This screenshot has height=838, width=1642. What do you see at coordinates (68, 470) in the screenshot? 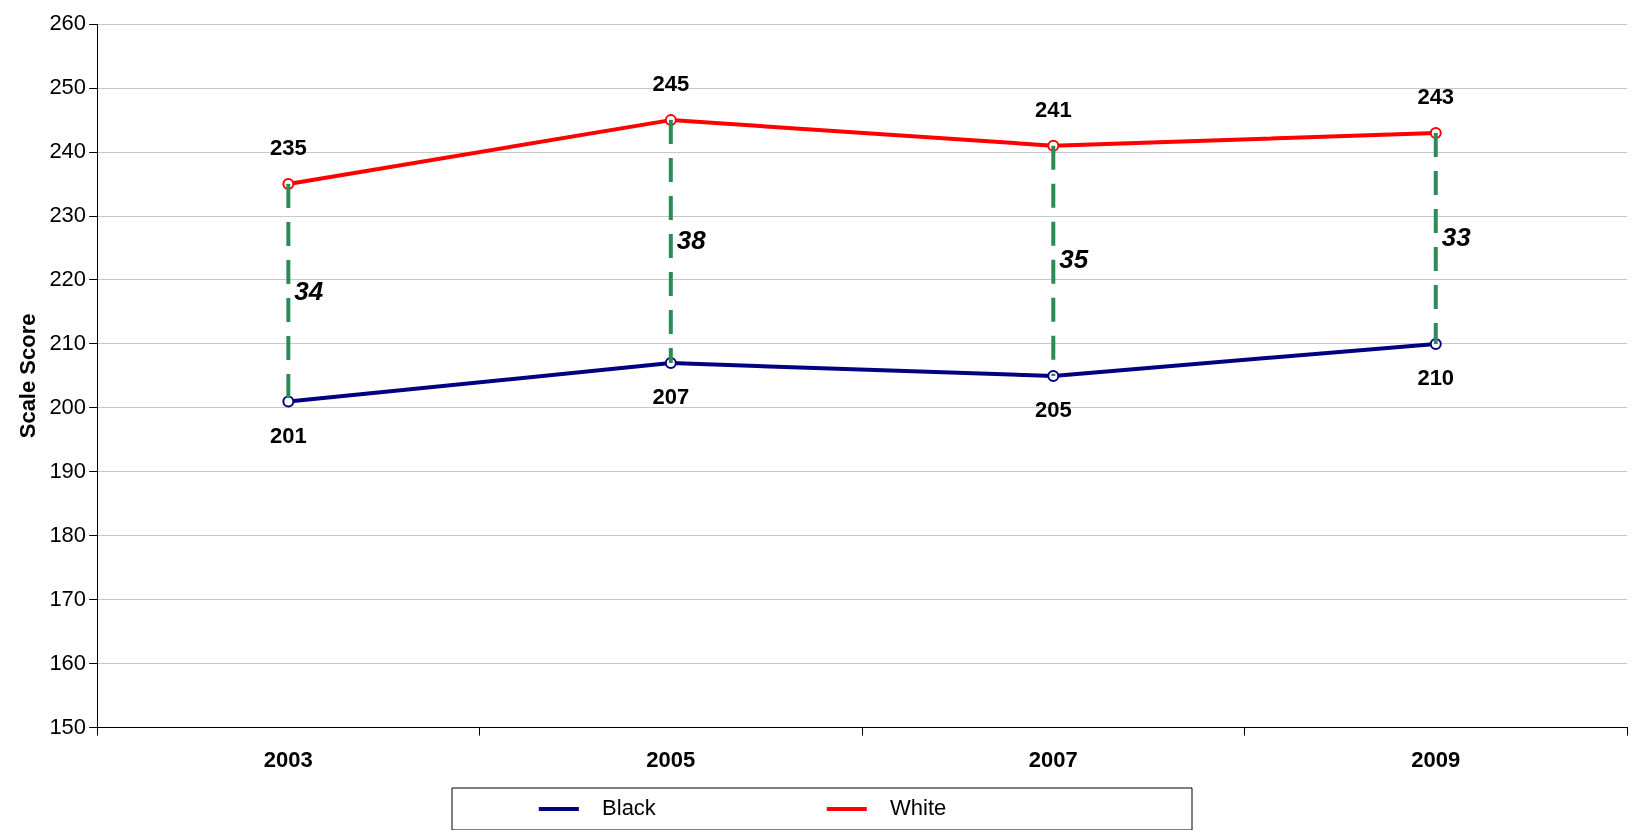
I see `y-tick-label: 190` at bounding box center [68, 470].